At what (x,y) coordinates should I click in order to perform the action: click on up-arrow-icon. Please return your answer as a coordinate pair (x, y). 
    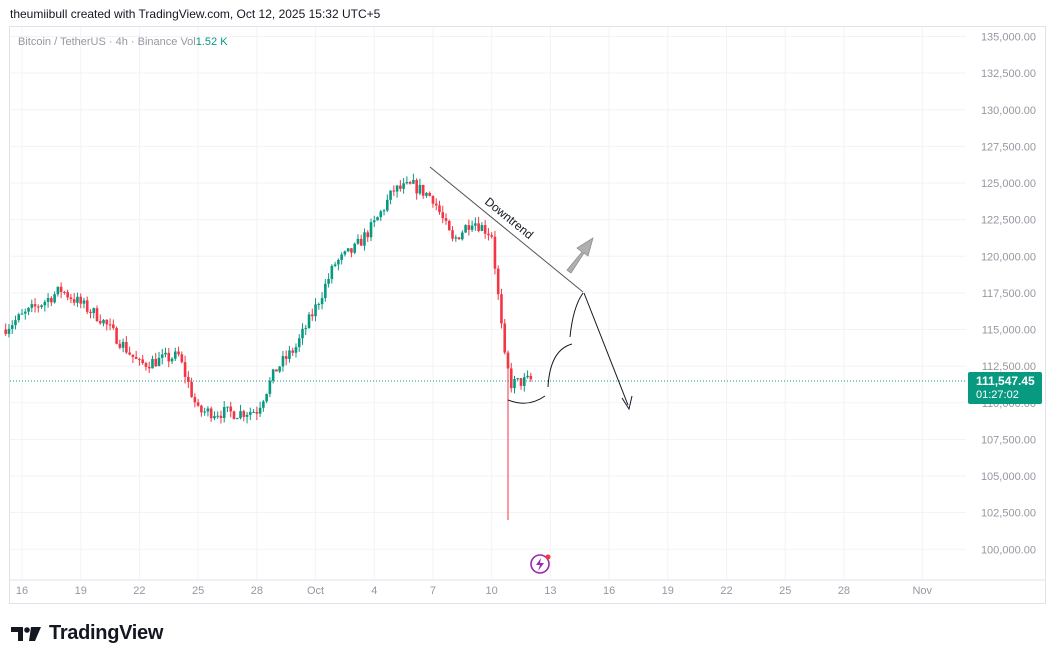
    Looking at the image, I should click on (580, 255).